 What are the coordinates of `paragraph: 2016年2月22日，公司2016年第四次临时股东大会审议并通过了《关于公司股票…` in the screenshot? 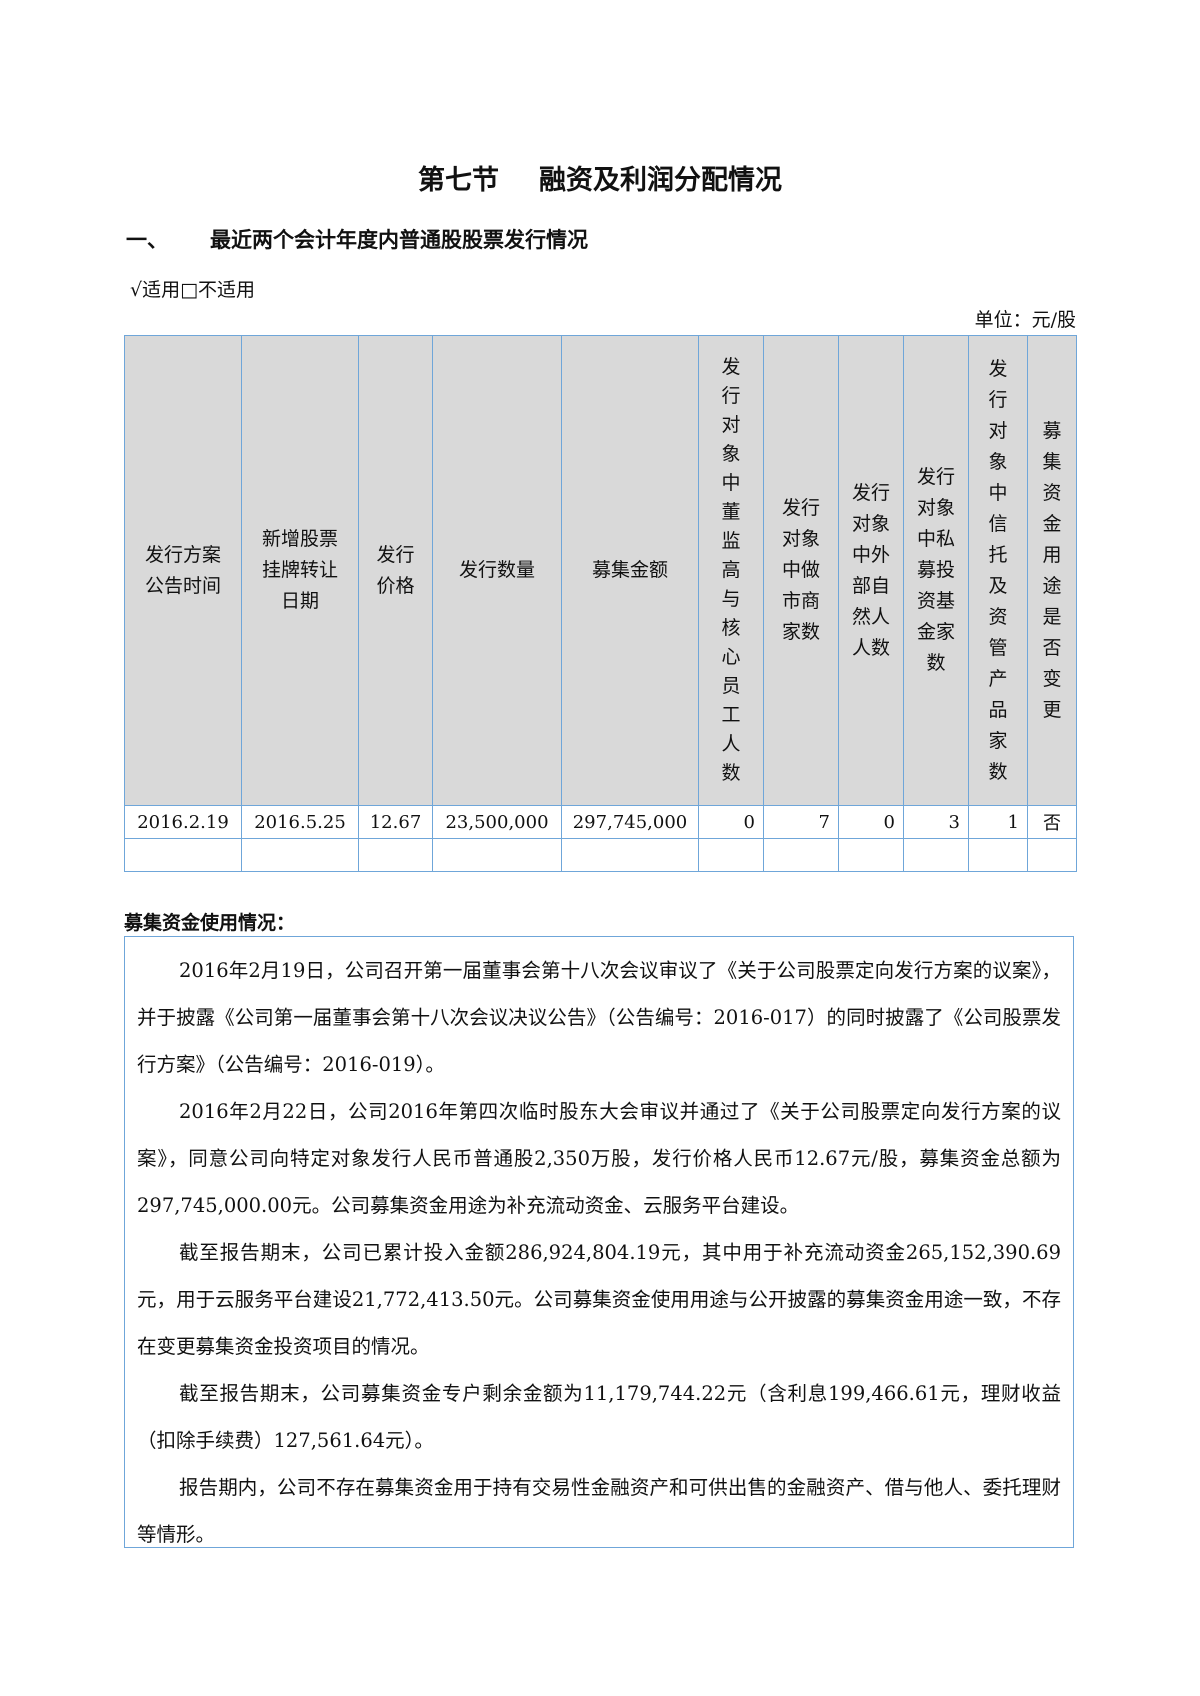 It's located at (599, 1158).